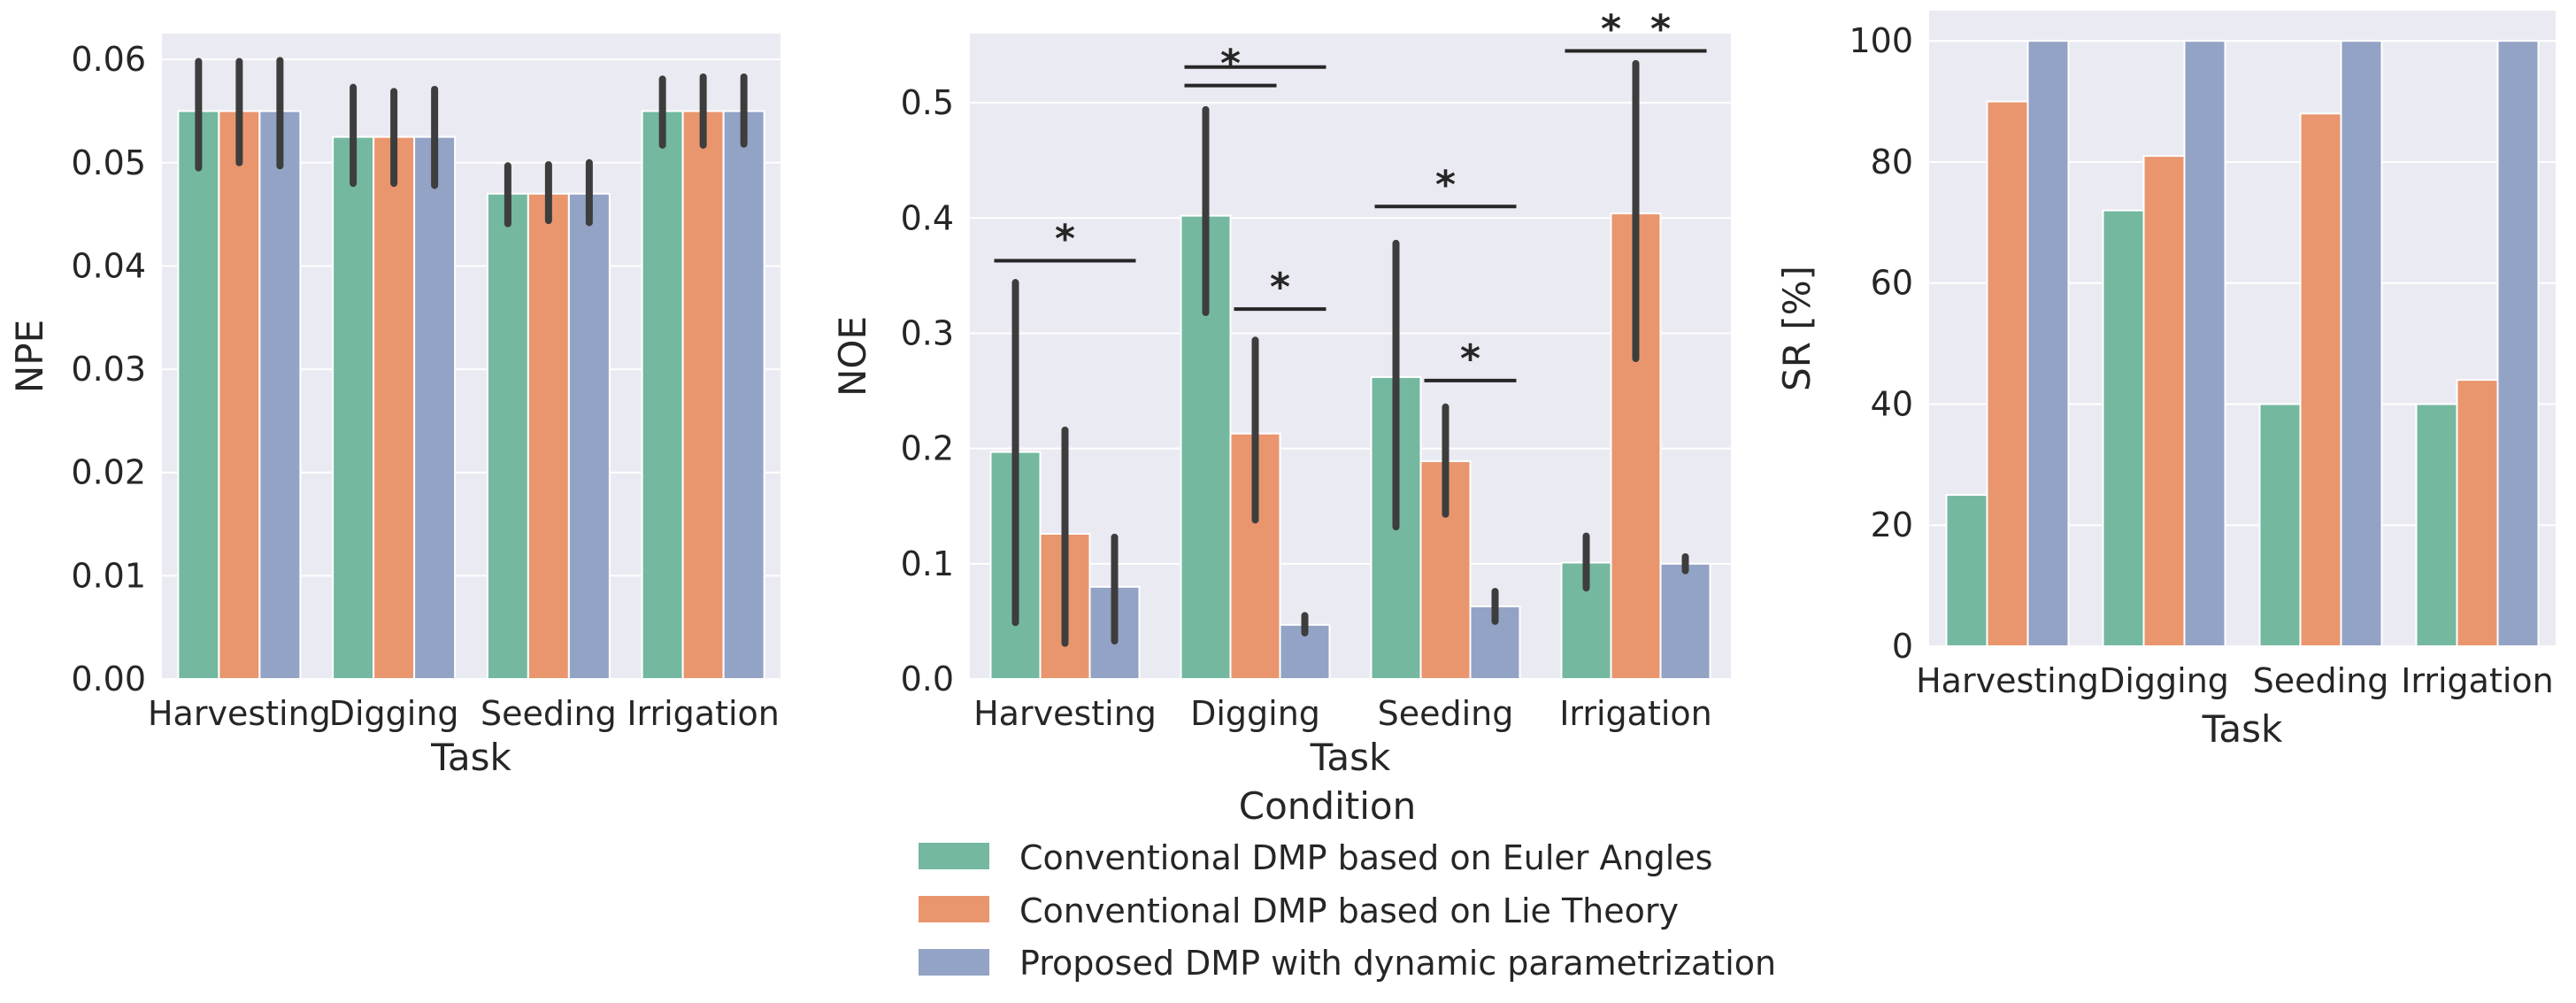 The width and height of the screenshot is (2576, 1003). What do you see at coordinates (1065, 713) in the screenshot?
I see `noe-xtick-label: Harvesting` at bounding box center [1065, 713].